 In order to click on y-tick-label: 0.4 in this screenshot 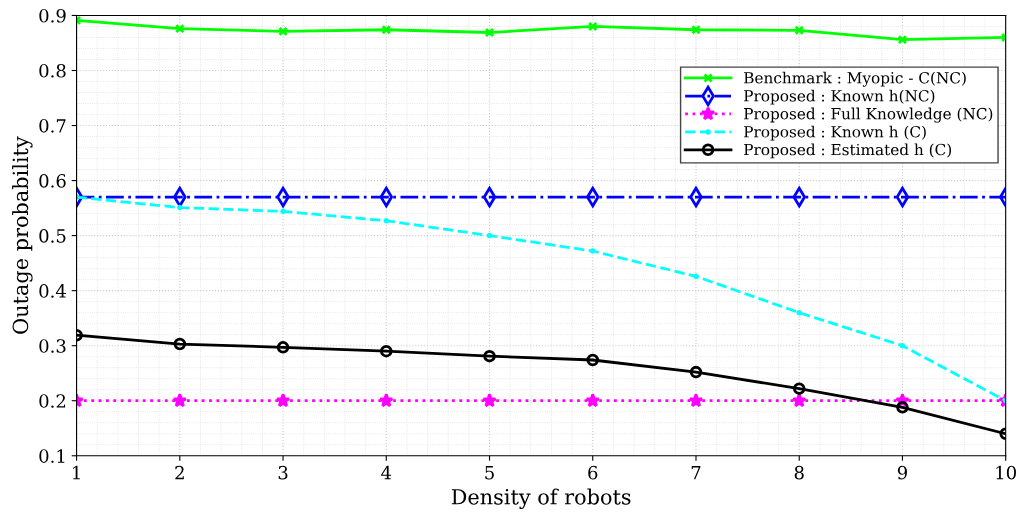, I will do `click(52, 291)`.